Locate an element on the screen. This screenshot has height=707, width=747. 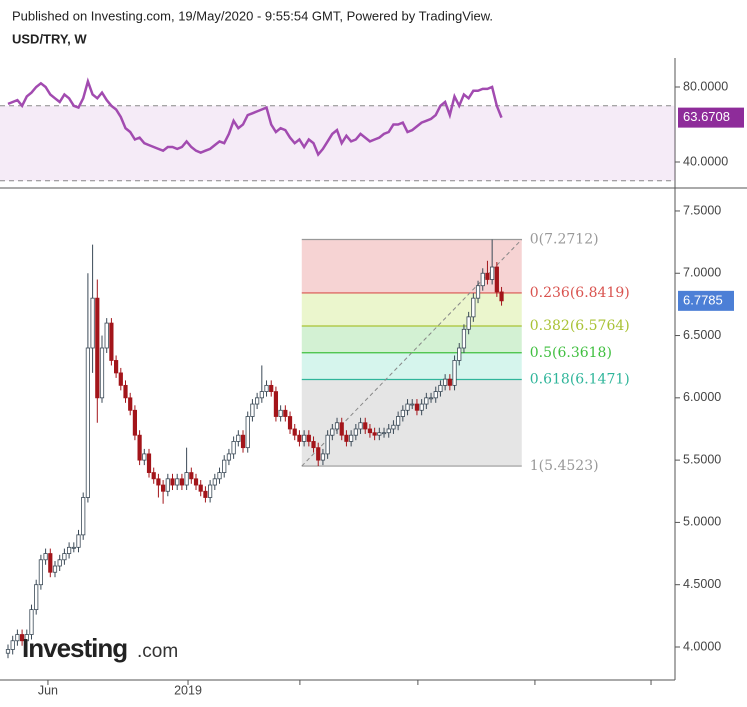
rsi-last-label: 63.6708 is located at coordinates (706, 116).